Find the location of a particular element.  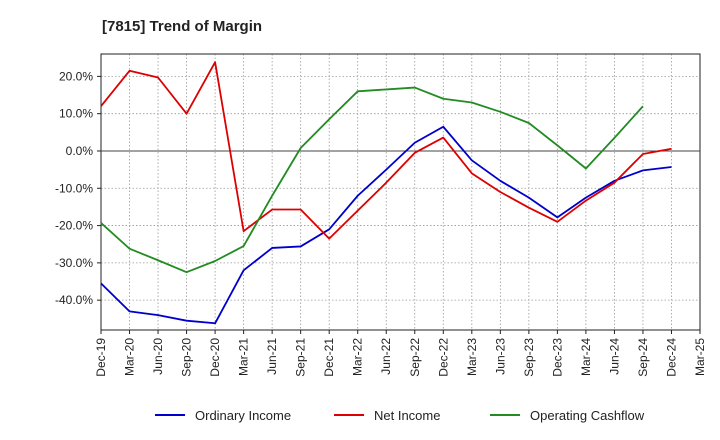

x-tick-label: Mar-22 is located at coordinates (358, 357).